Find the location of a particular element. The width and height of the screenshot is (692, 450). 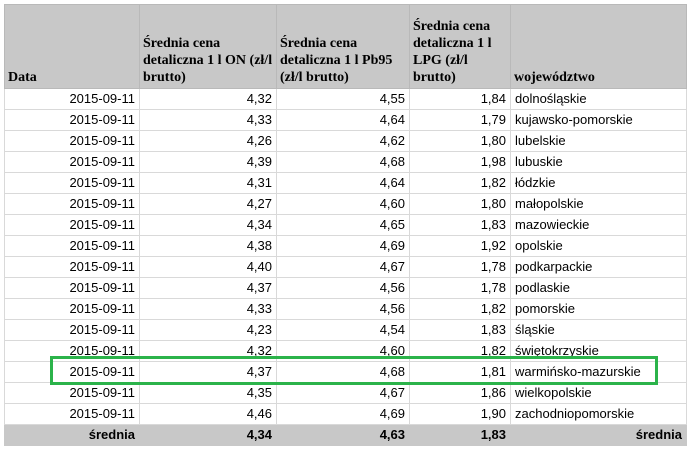

average-label: średnia is located at coordinates (72, 435).